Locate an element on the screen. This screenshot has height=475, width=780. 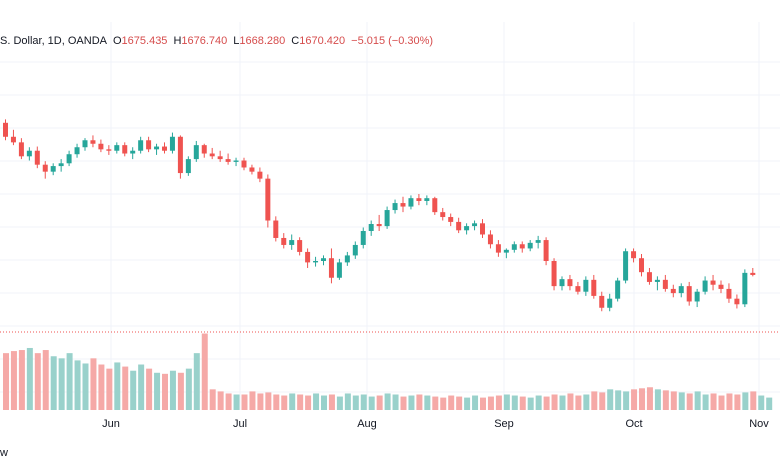
tick-label-oct: Oct is located at coordinates (634, 424).